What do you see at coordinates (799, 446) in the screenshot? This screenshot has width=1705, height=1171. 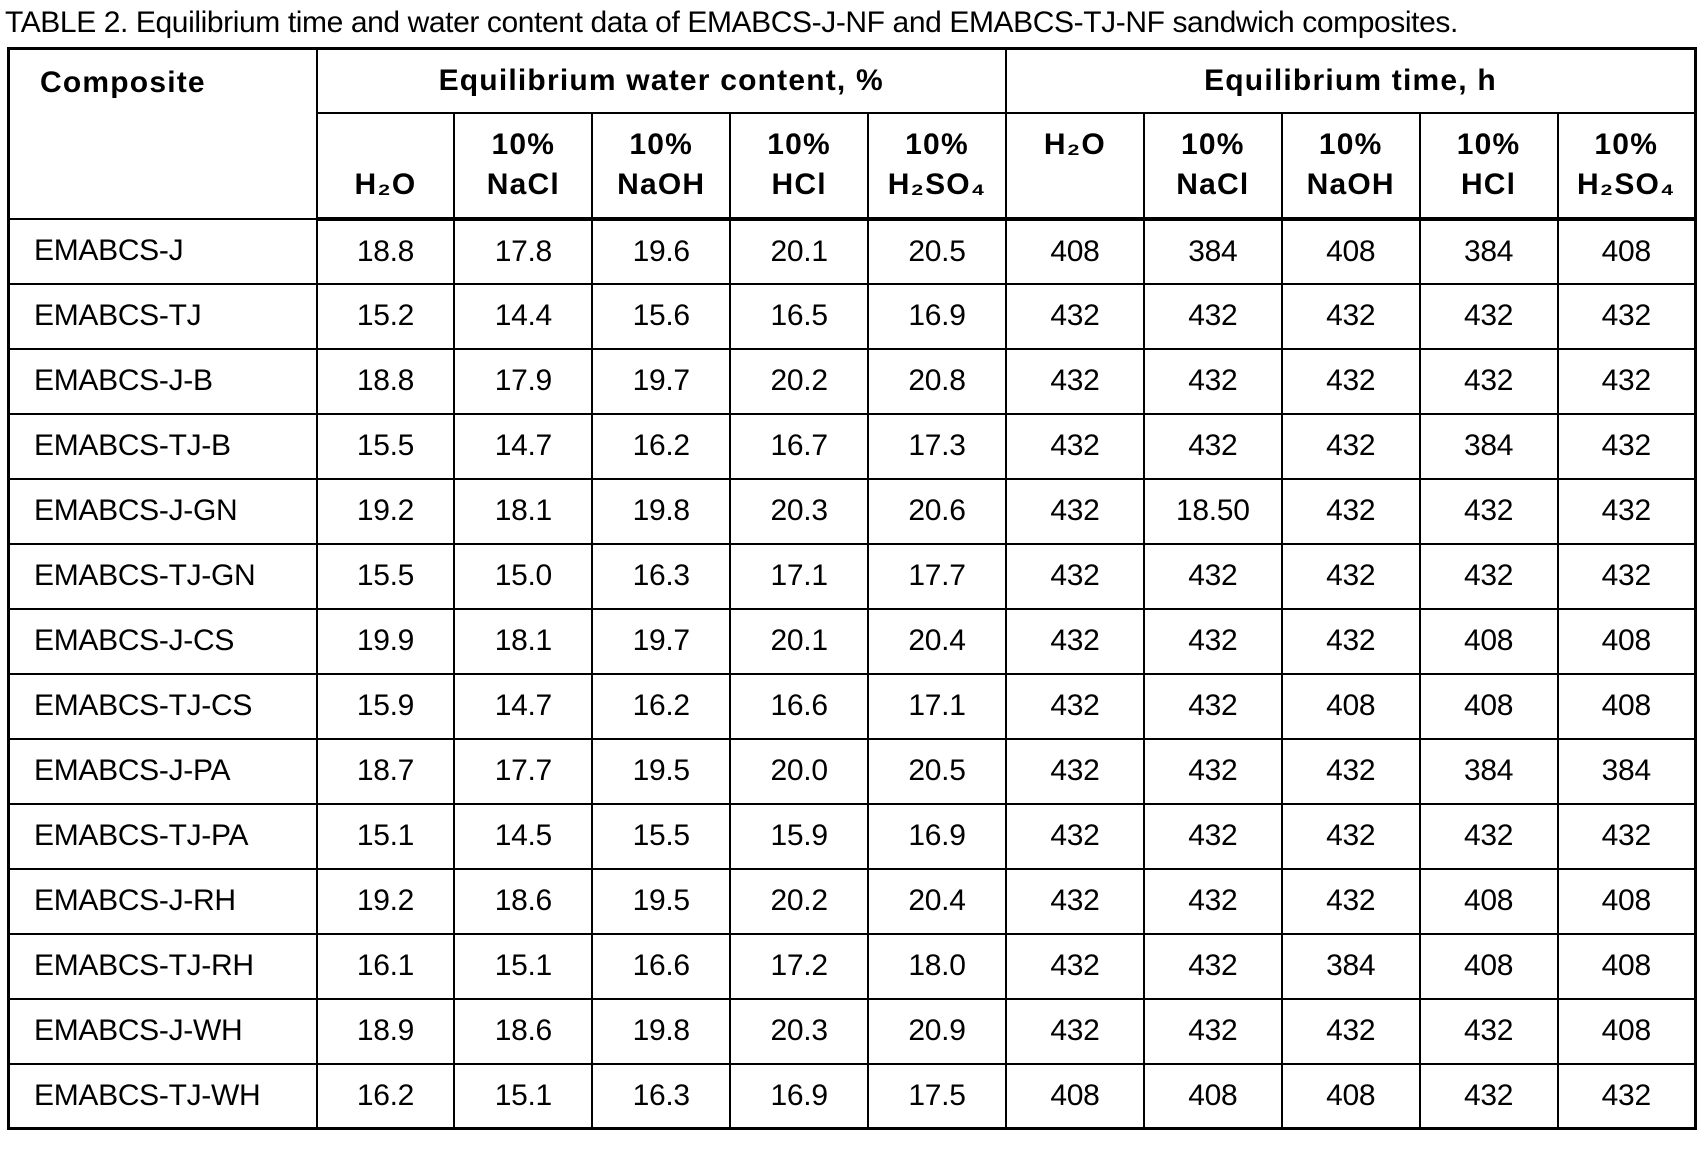 I see `water-content-value: 16.7` at bounding box center [799, 446].